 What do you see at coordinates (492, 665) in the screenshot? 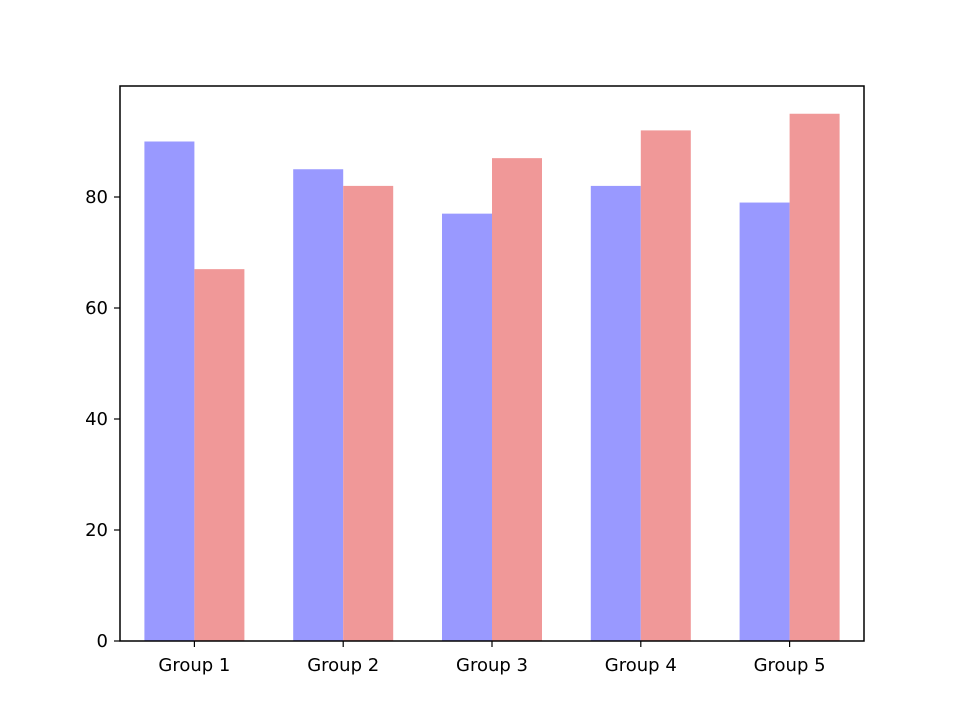
I see `x-tick-label: Group 3` at bounding box center [492, 665].